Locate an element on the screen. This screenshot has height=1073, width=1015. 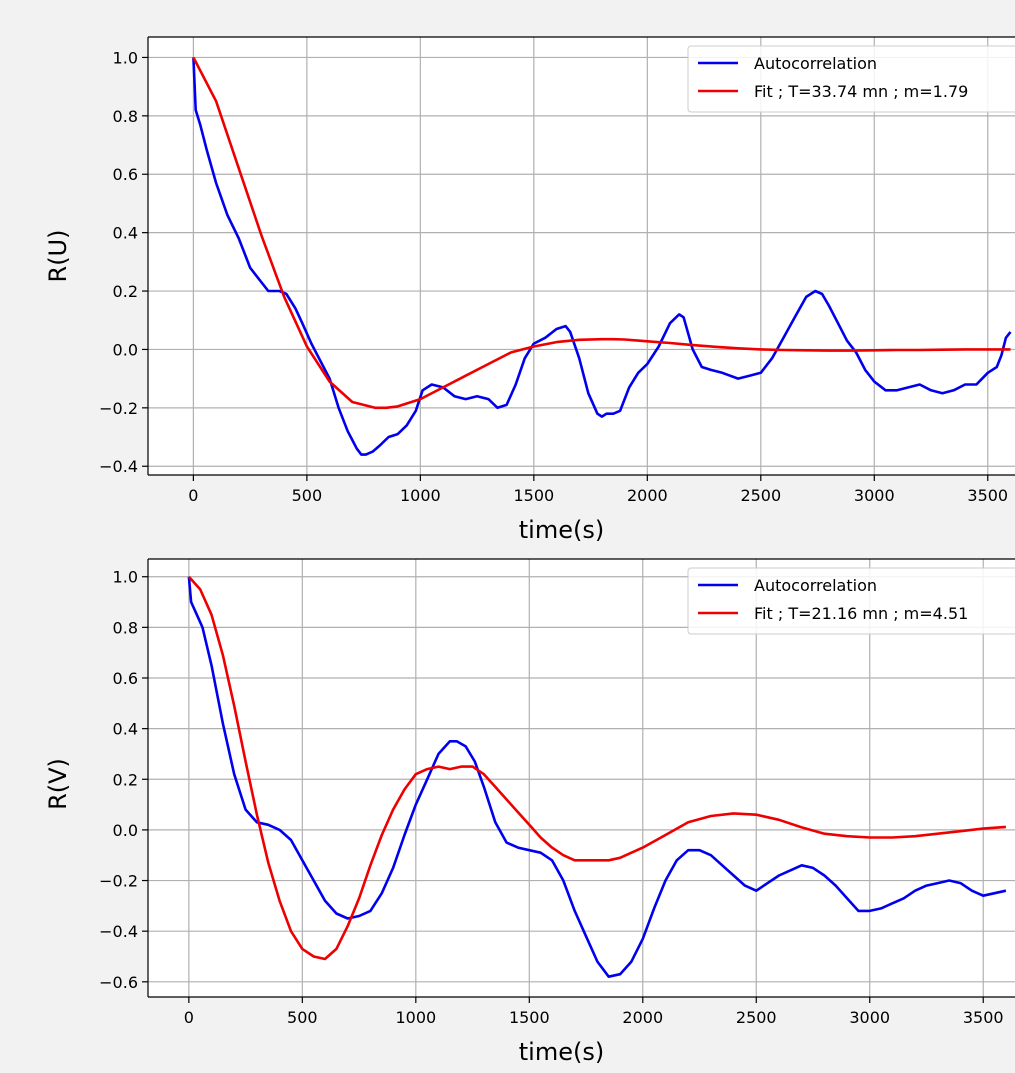
legend-label: Fit ; T=21.16 mn ; m=4.51 is located at coordinates (861, 613).